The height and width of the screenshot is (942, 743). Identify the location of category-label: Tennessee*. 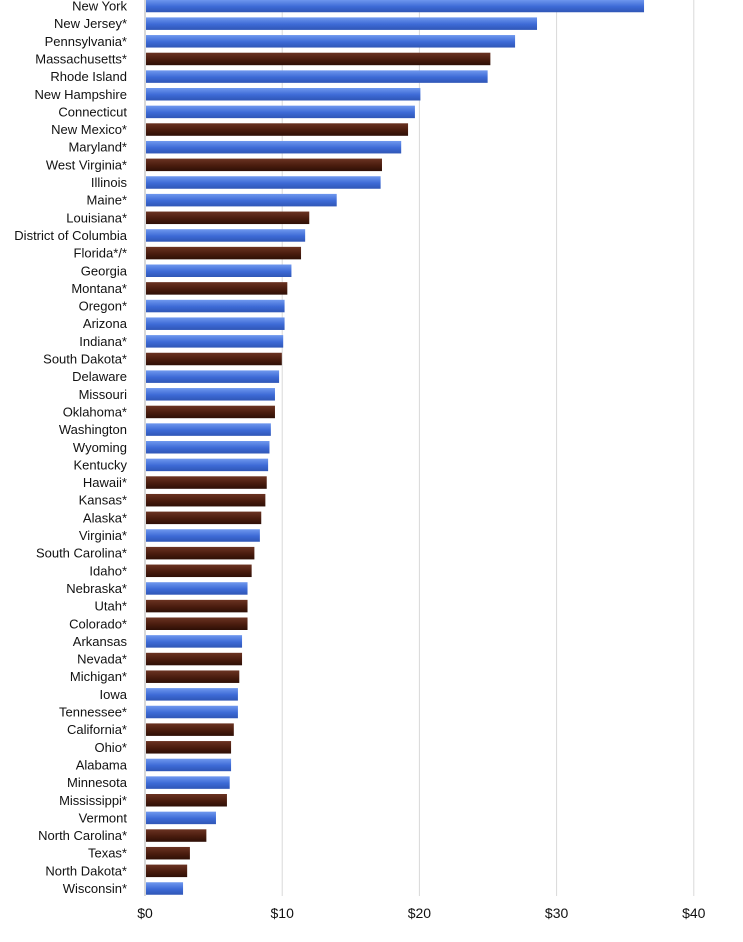
(93, 712).